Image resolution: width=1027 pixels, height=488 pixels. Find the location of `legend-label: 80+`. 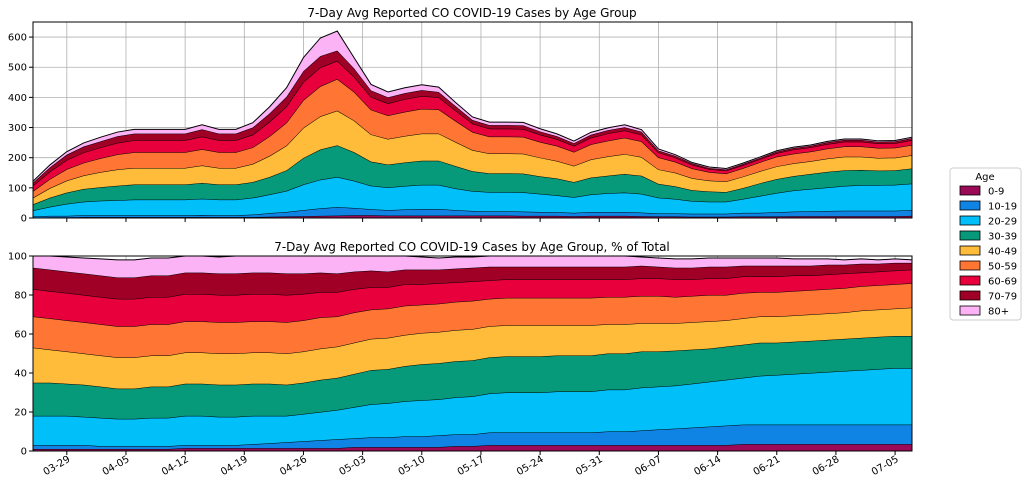

legend-label: 80+ is located at coordinates (998, 312).